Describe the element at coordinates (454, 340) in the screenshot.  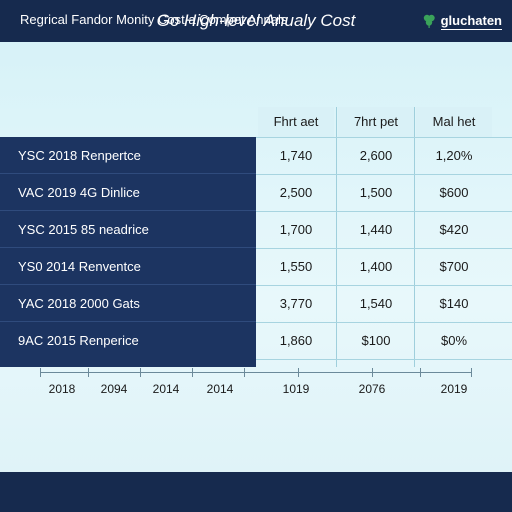
I see `table-cell: $0%` at that location.